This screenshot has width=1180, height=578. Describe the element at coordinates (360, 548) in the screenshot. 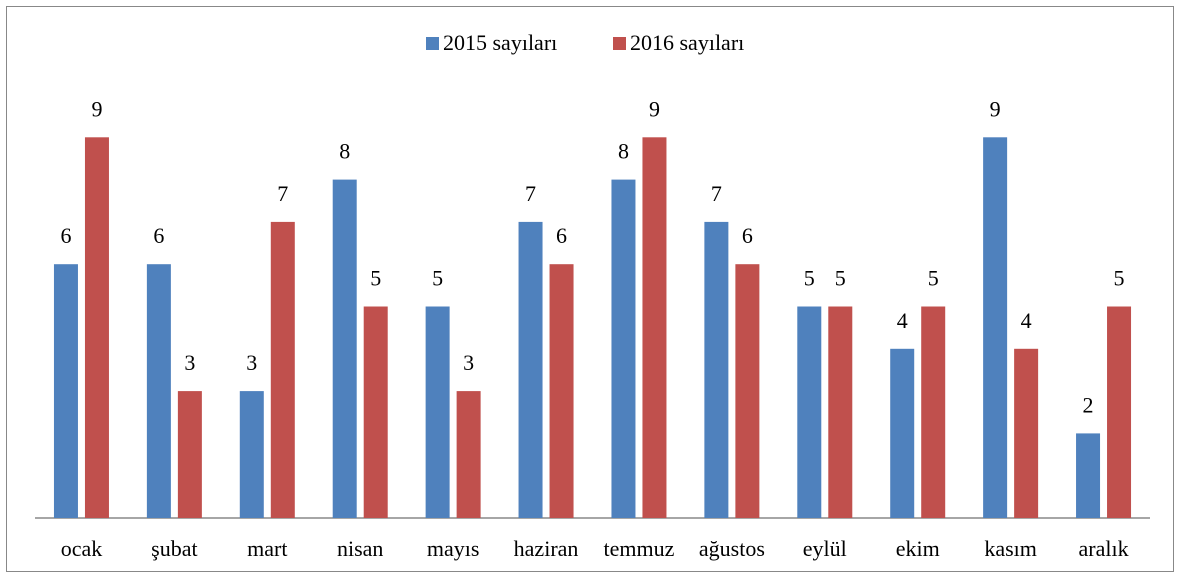

I see `x-tick-label: nisan` at that location.